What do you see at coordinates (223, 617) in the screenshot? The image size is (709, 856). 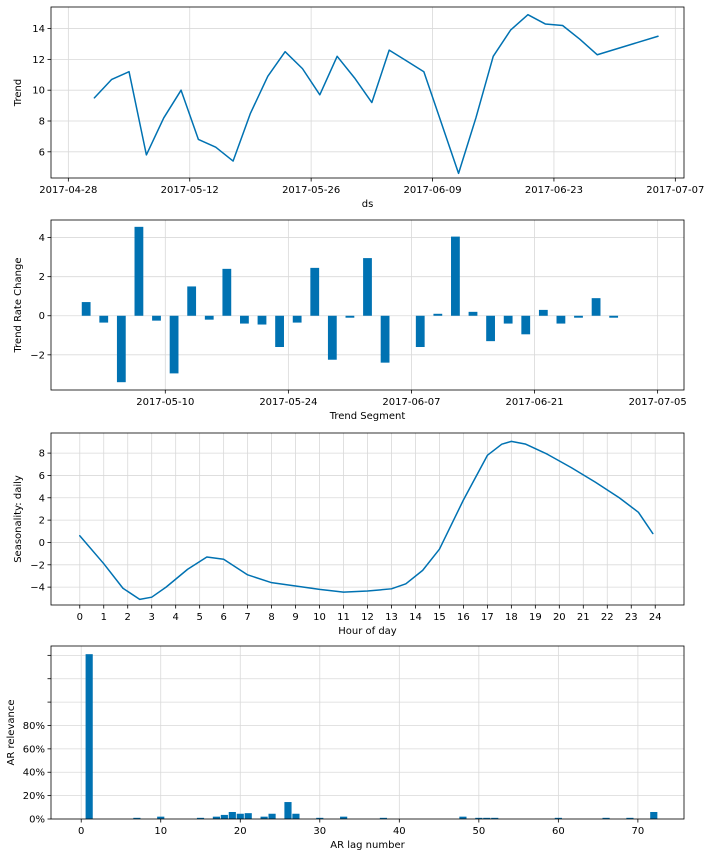 I see `x-tick-label: 6` at bounding box center [223, 617].